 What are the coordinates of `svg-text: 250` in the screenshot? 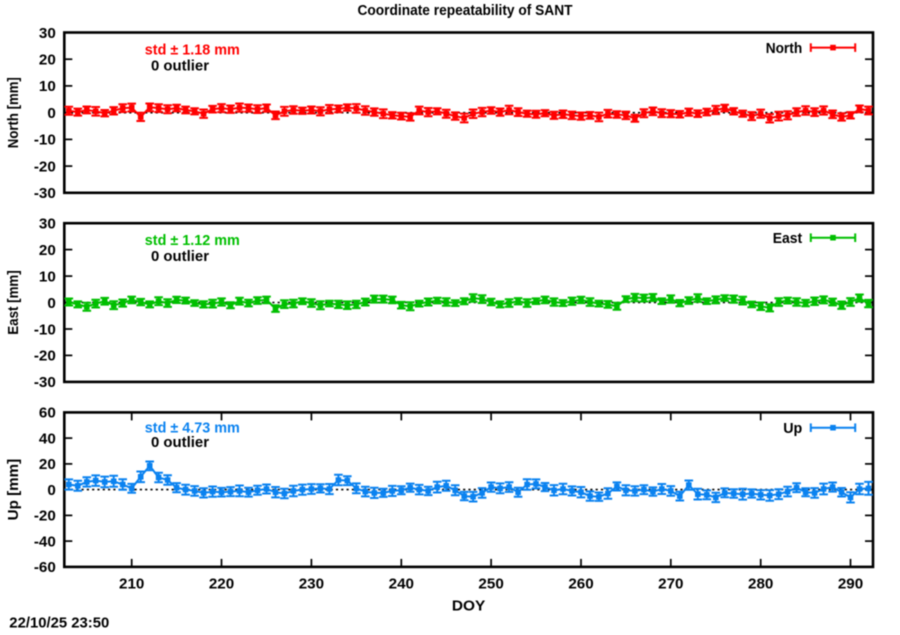 It's located at (490, 584).